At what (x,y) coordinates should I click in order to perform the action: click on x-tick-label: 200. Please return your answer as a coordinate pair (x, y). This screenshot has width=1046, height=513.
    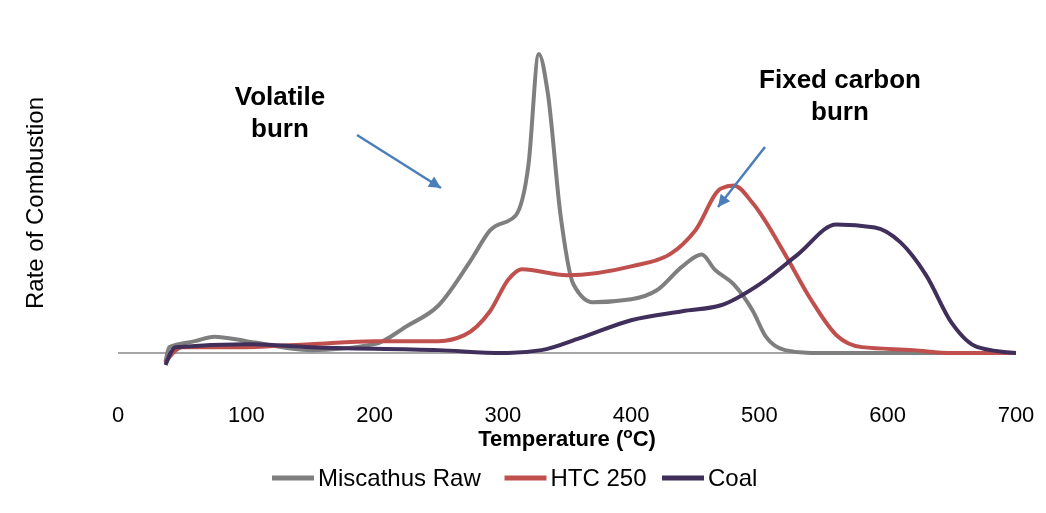
    Looking at the image, I should click on (374, 414).